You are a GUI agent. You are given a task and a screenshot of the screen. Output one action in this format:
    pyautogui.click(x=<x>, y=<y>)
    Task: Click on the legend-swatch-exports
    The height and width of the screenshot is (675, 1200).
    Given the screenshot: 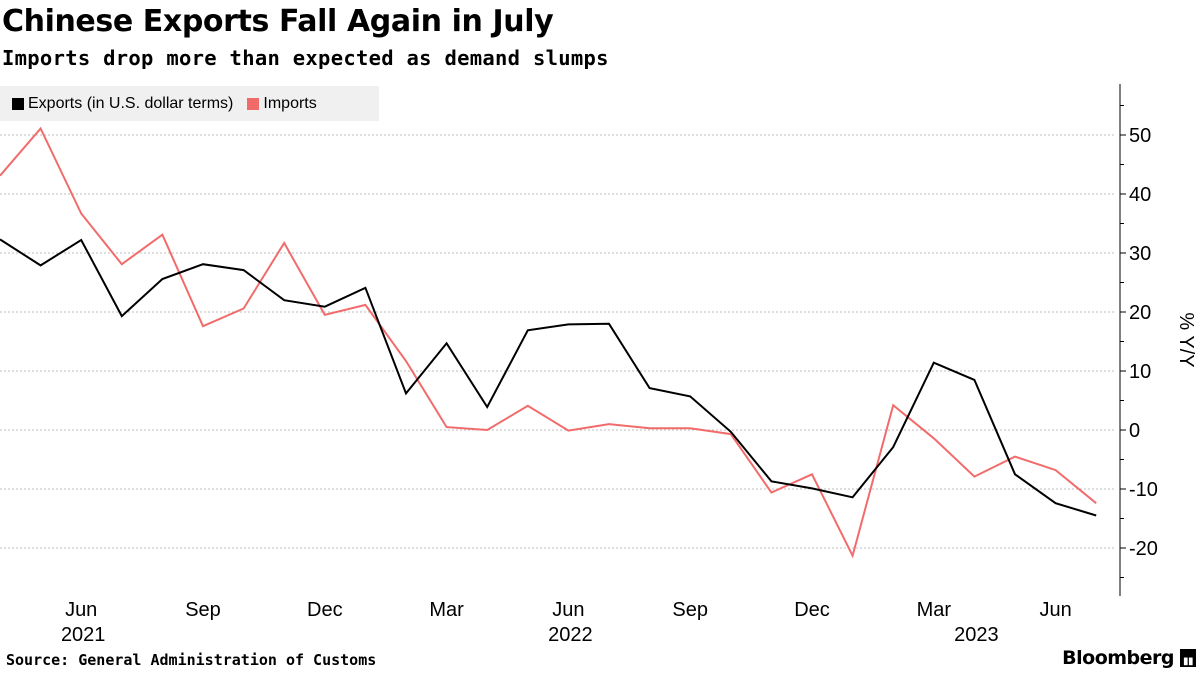 What is the action you would take?
    pyautogui.click(x=18, y=103)
    